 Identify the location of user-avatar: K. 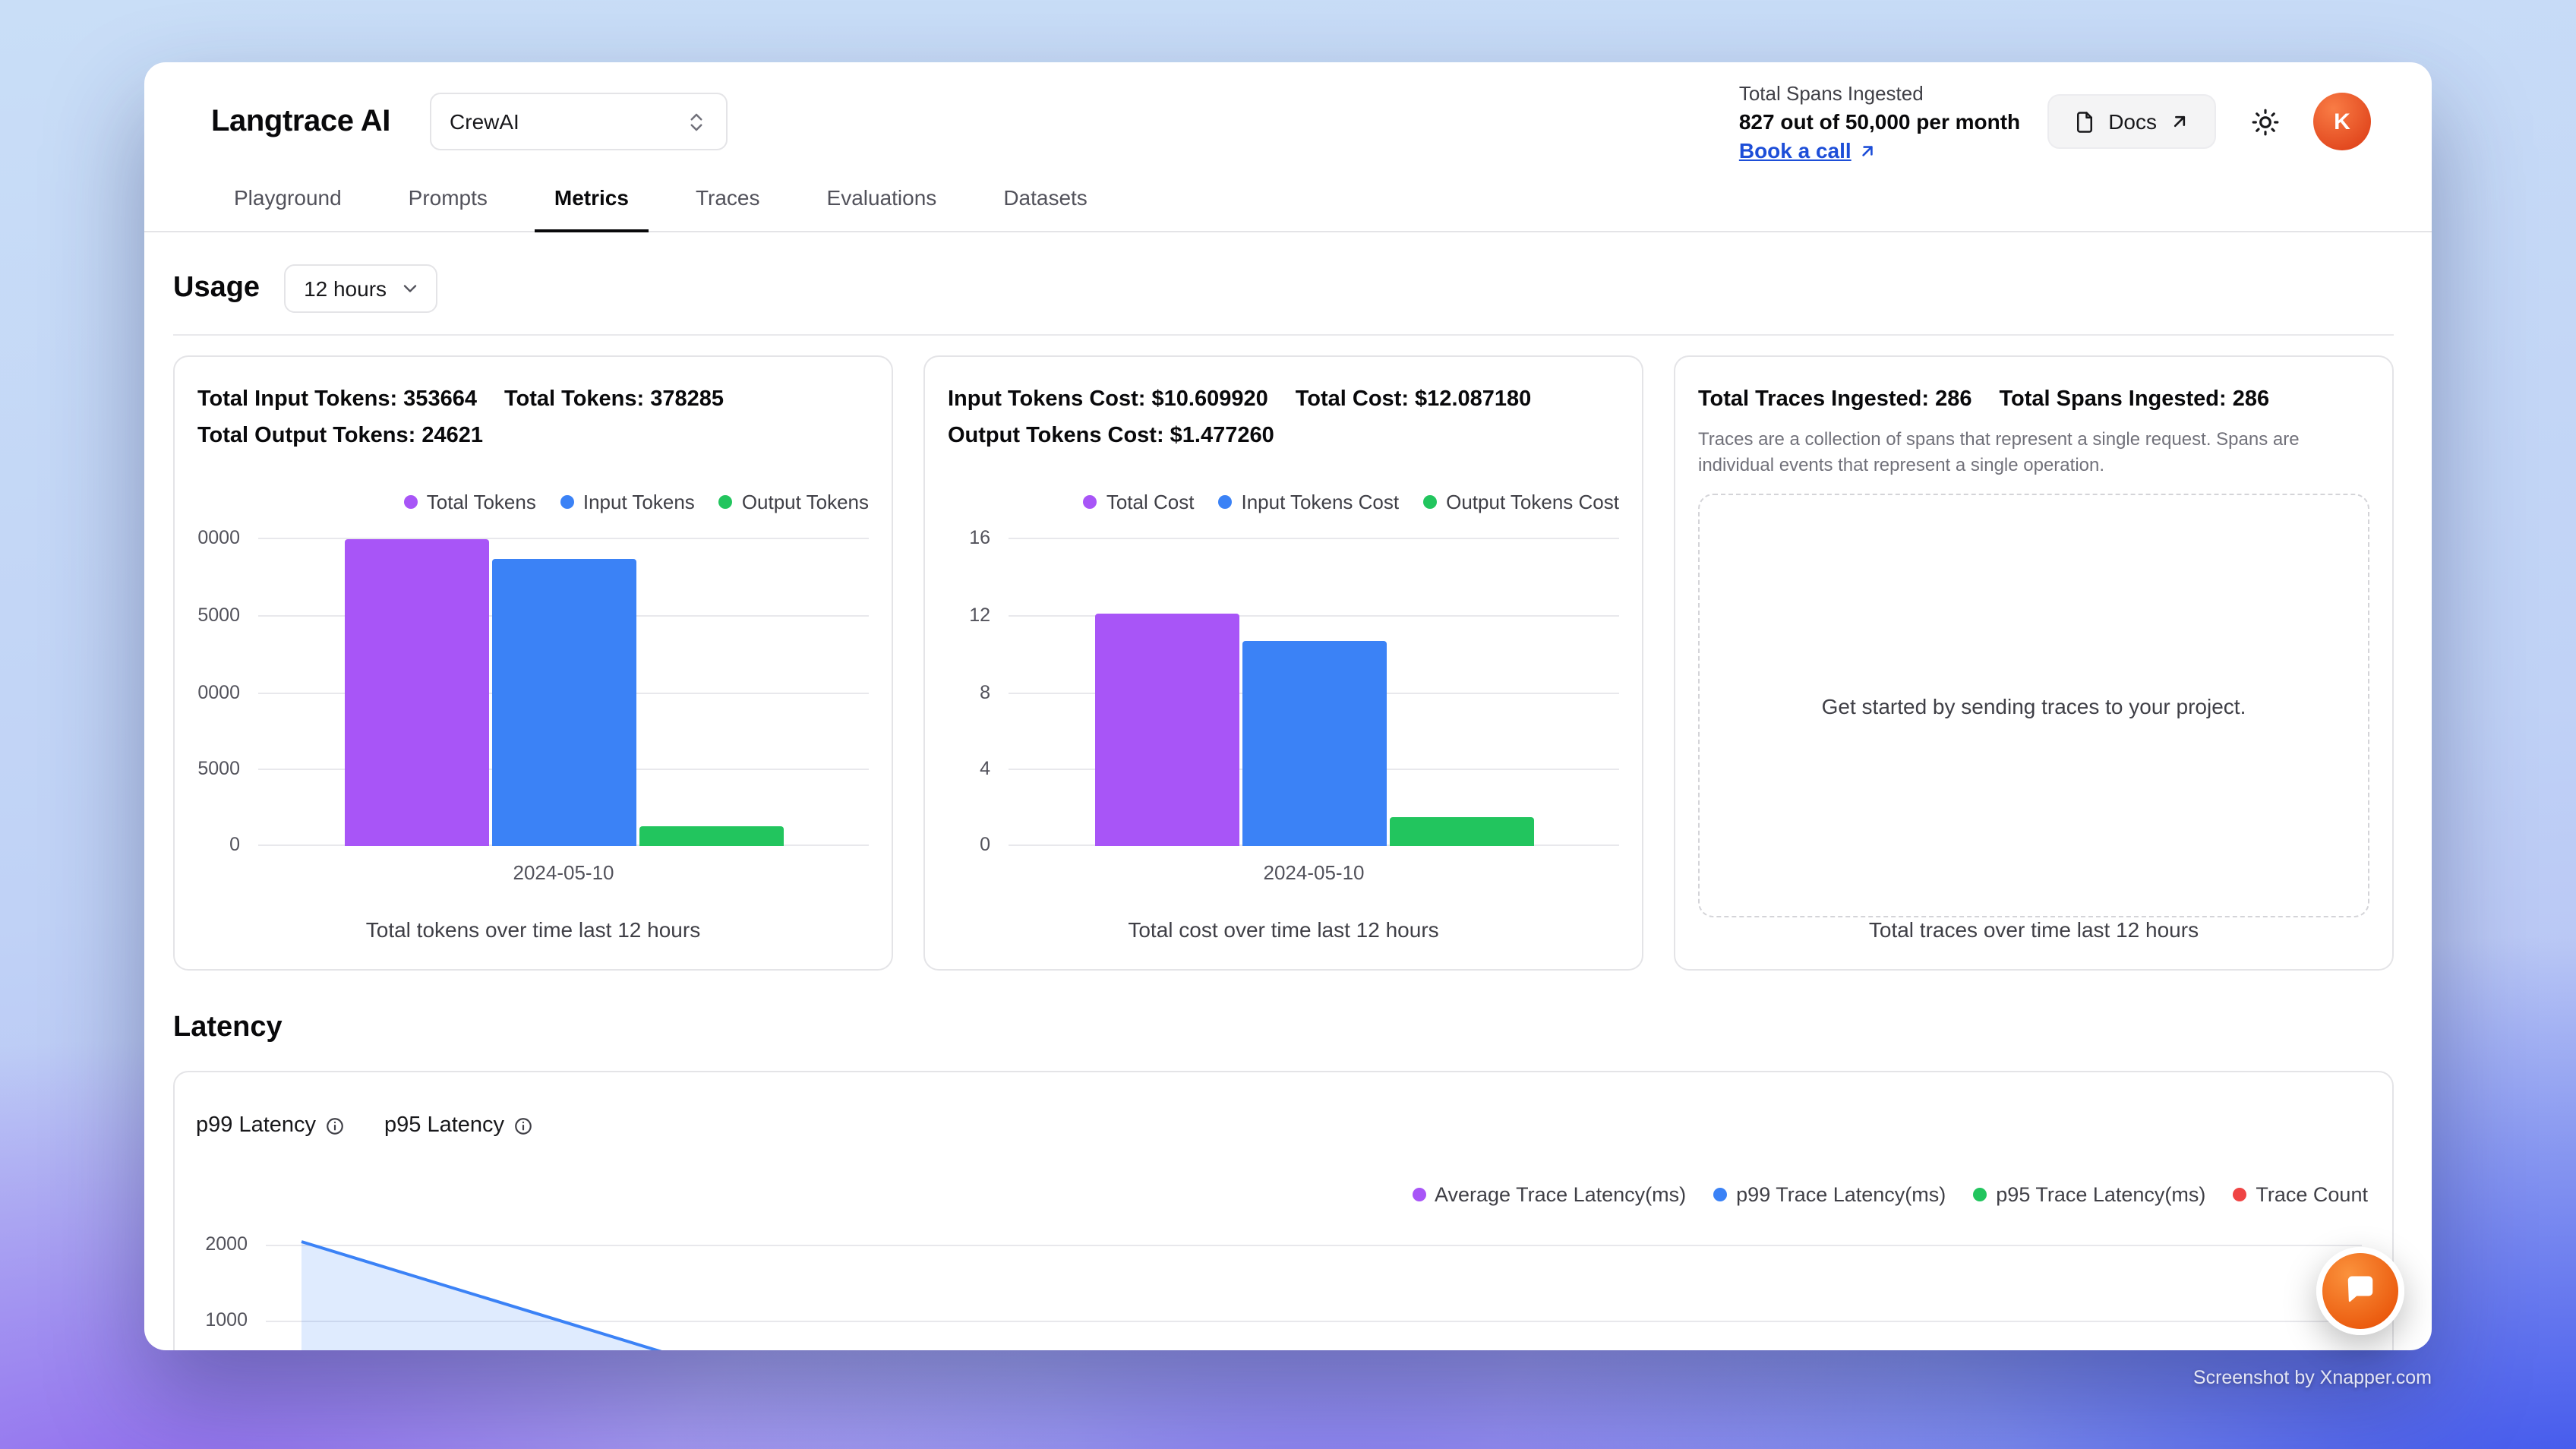
(2342, 121).